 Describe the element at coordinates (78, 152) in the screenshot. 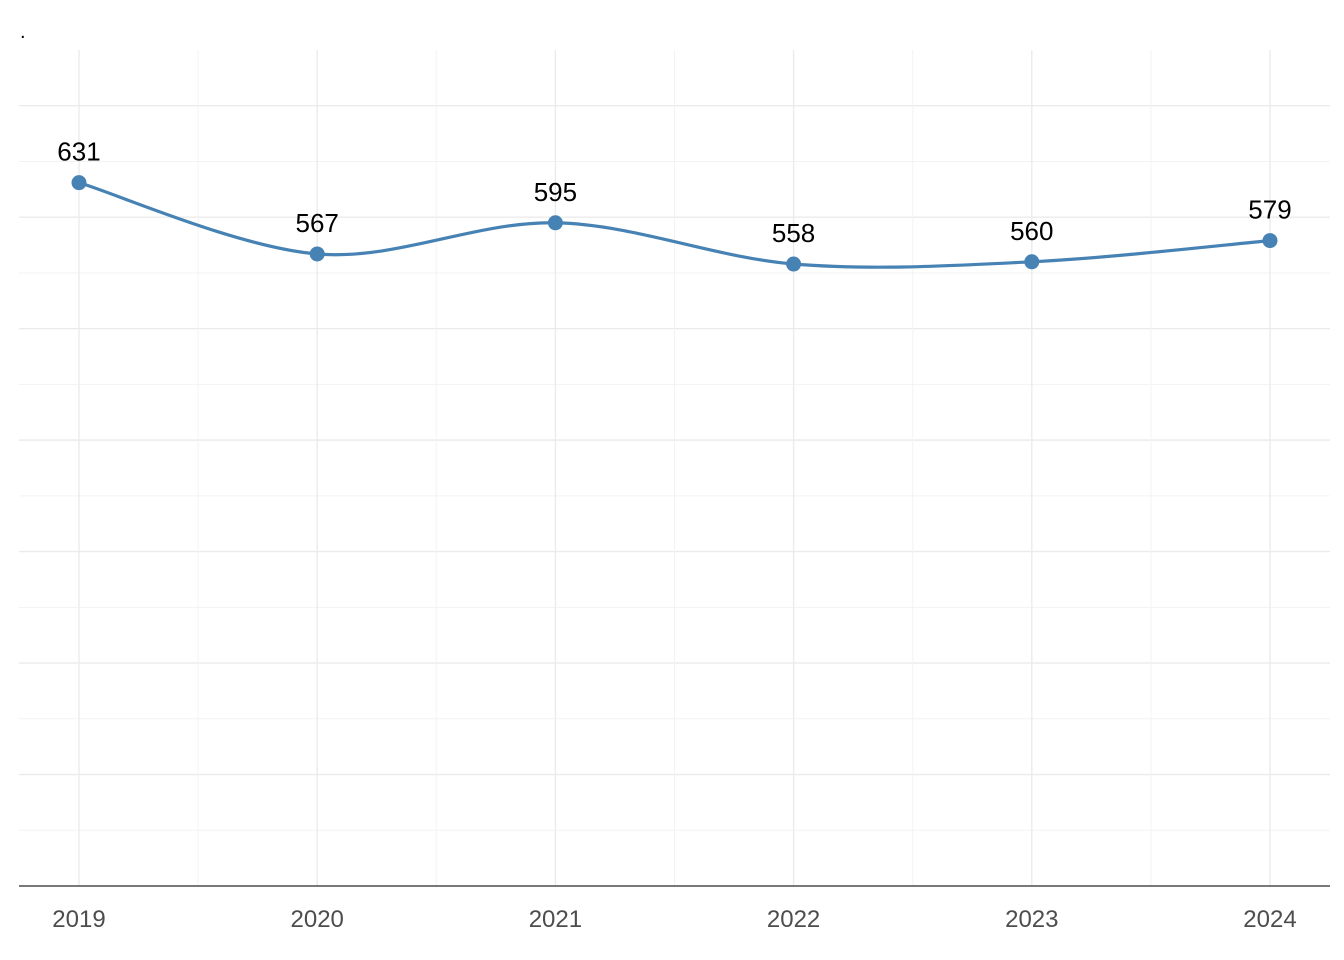

I see `data-label: 631` at that location.